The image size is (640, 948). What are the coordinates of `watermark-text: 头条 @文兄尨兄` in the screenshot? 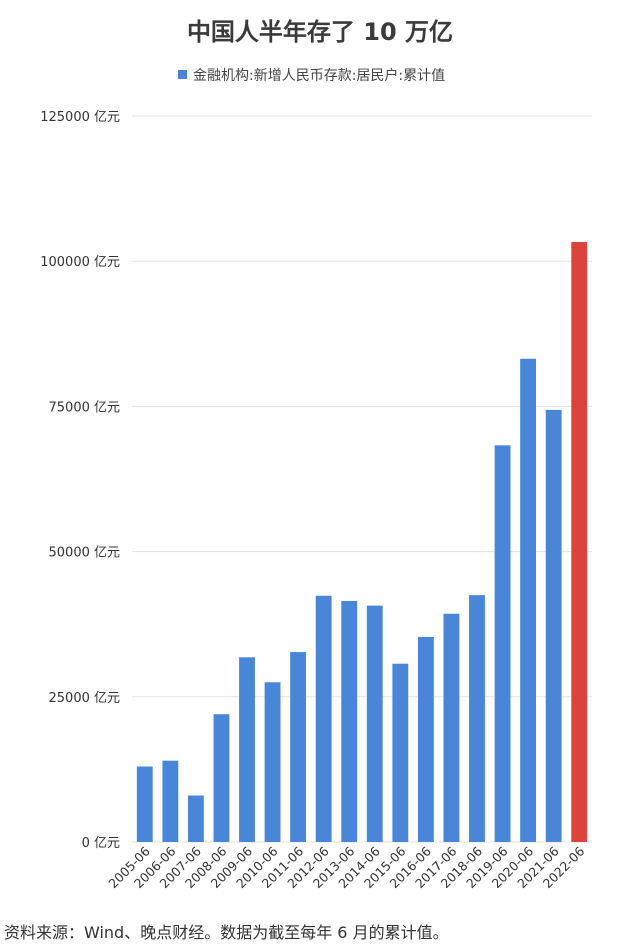 It's located at (563, 896).